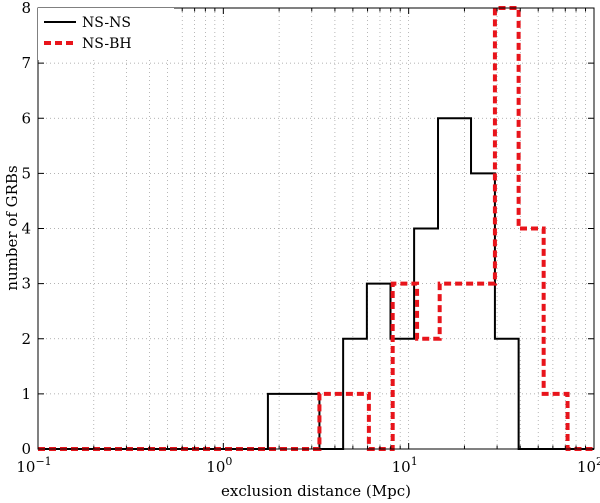 The width and height of the screenshot is (600, 503). What do you see at coordinates (26, 118) in the screenshot?
I see `y-tick-label: 6` at bounding box center [26, 118].